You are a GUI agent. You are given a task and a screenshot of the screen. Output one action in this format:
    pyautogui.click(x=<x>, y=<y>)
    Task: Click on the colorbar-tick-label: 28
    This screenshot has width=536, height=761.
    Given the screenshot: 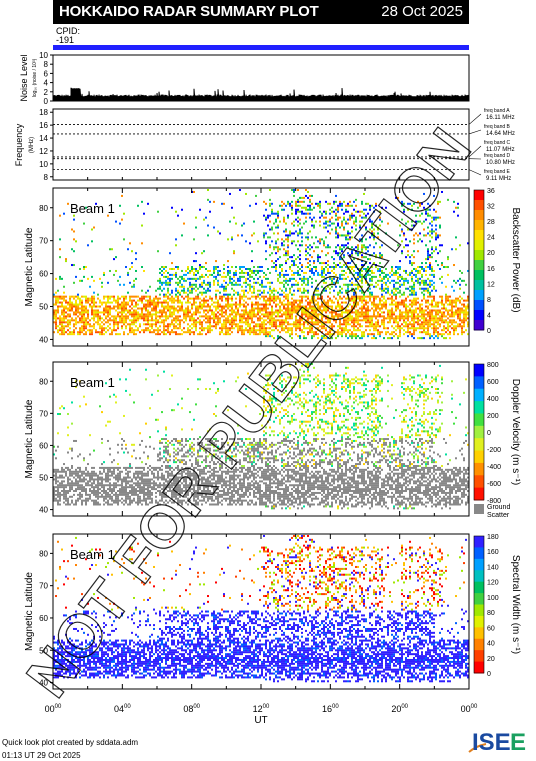 What is the action you would take?
    pyautogui.click(x=491, y=222)
    